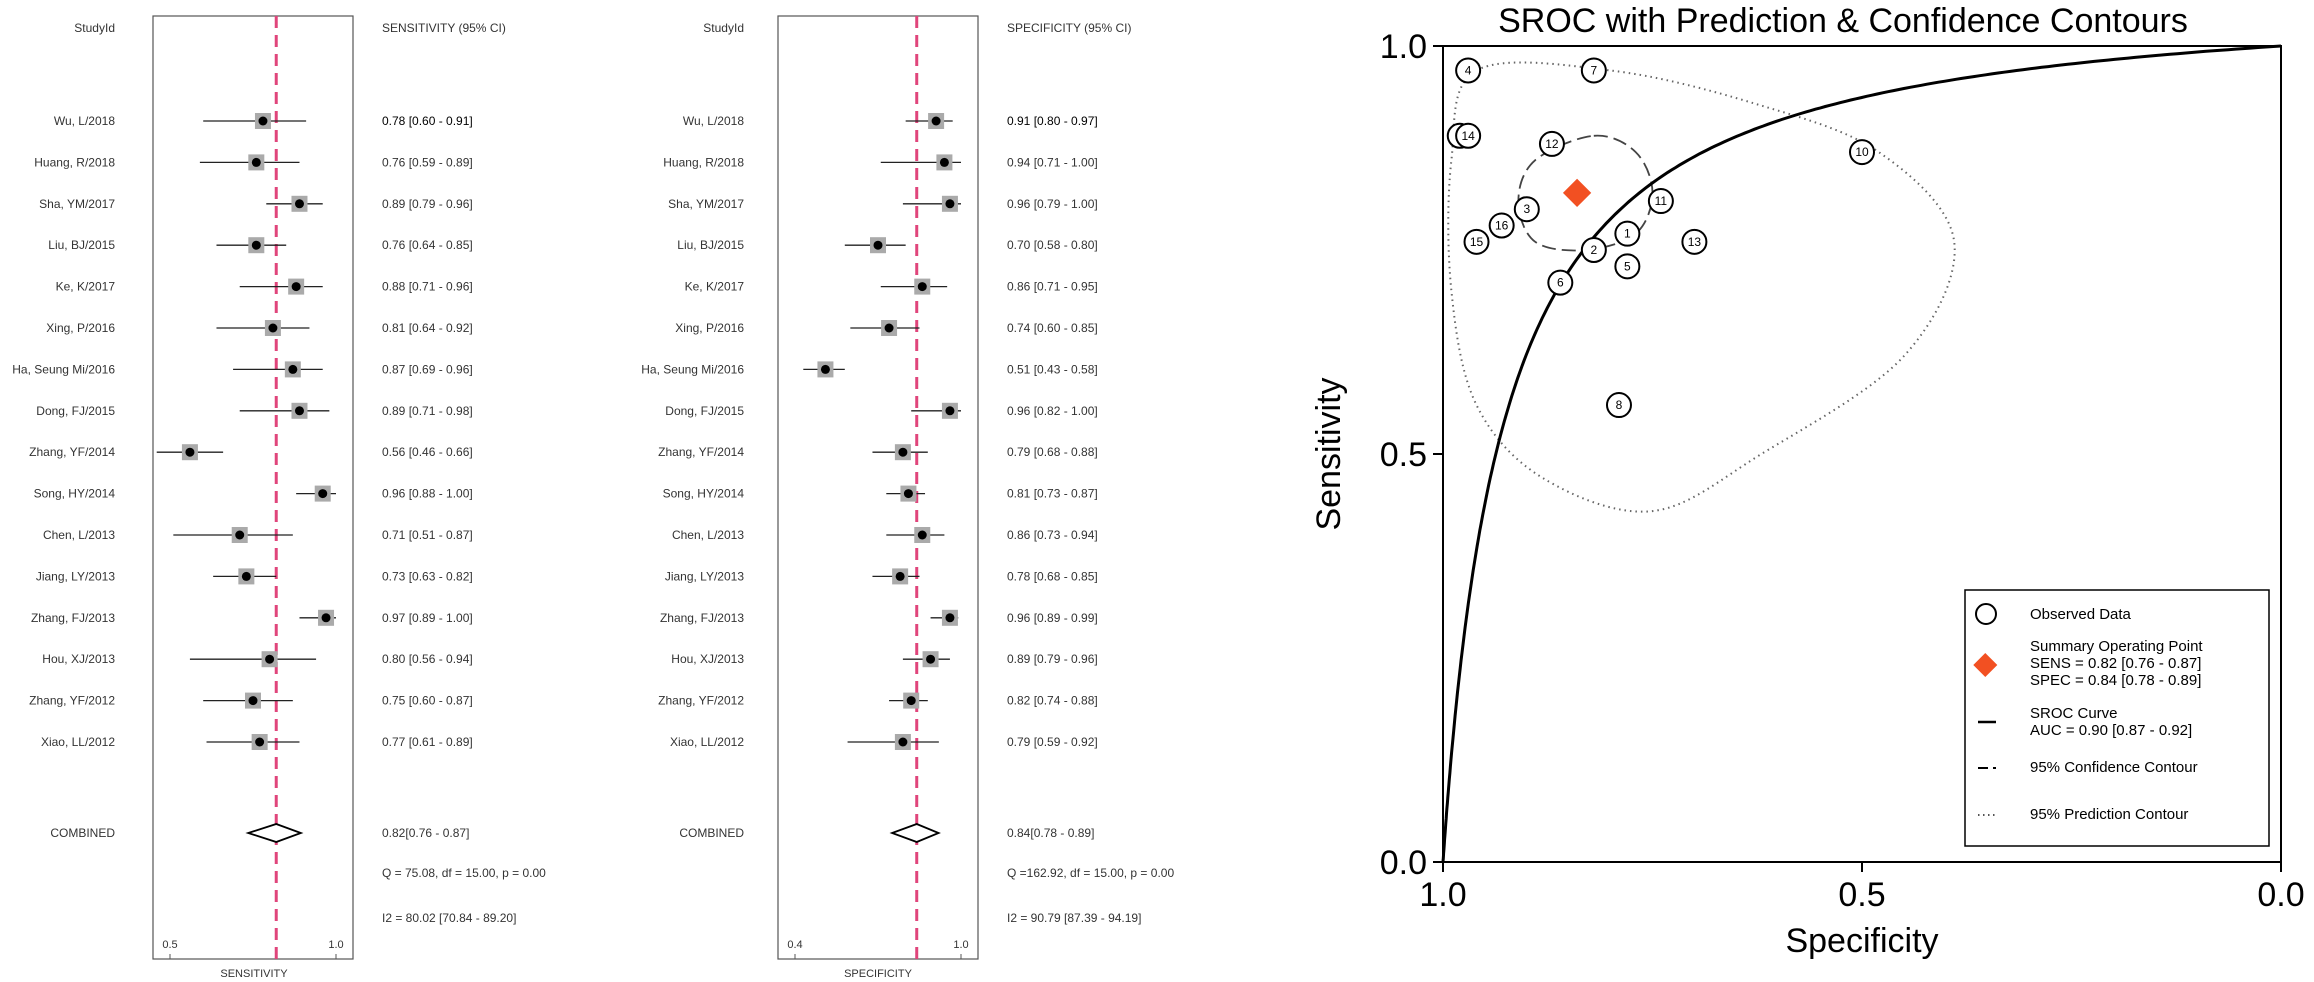 This screenshot has width=2314, height=982. What do you see at coordinates (710, 245) in the screenshot?
I see `spec-study-name: Liu, BJ/2015` at bounding box center [710, 245].